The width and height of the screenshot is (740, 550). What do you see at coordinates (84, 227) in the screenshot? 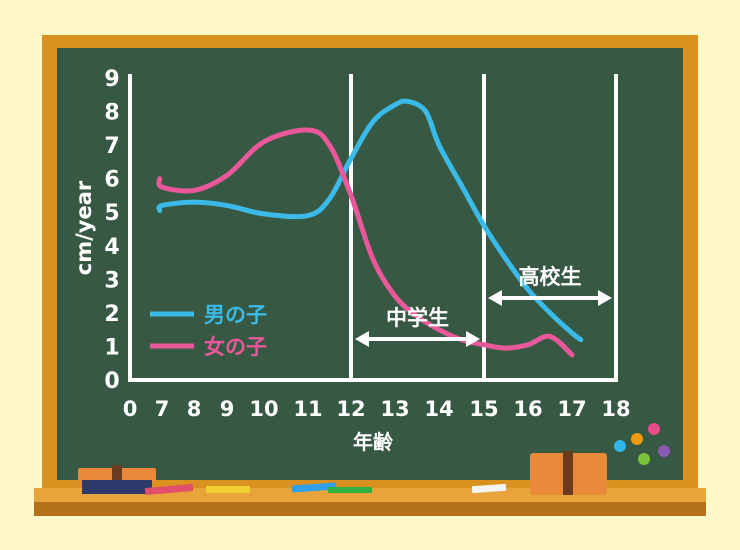
I see `y-axis-label: cm/year` at bounding box center [84, 227].